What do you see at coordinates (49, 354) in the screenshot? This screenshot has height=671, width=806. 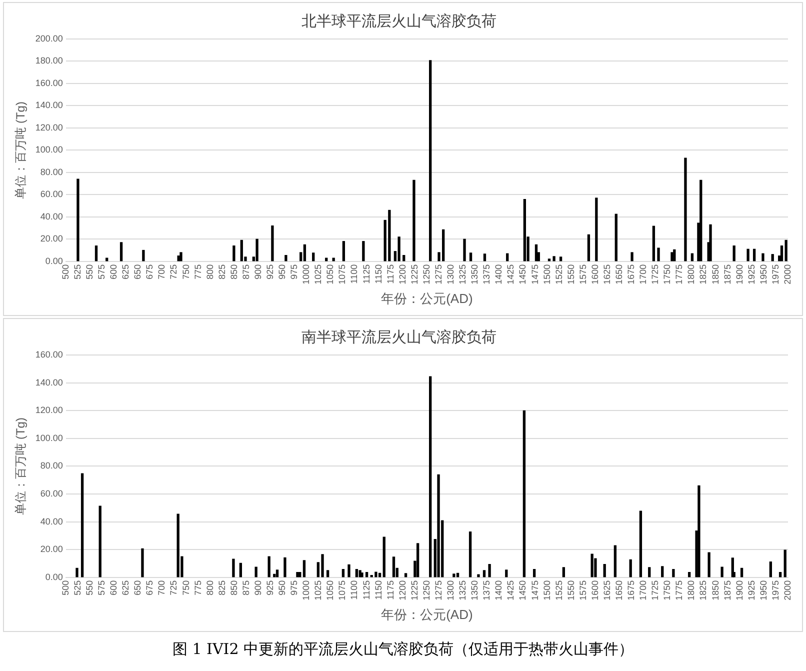 I see `y-tick-label: 160.00` at bounding box center [49, 354].